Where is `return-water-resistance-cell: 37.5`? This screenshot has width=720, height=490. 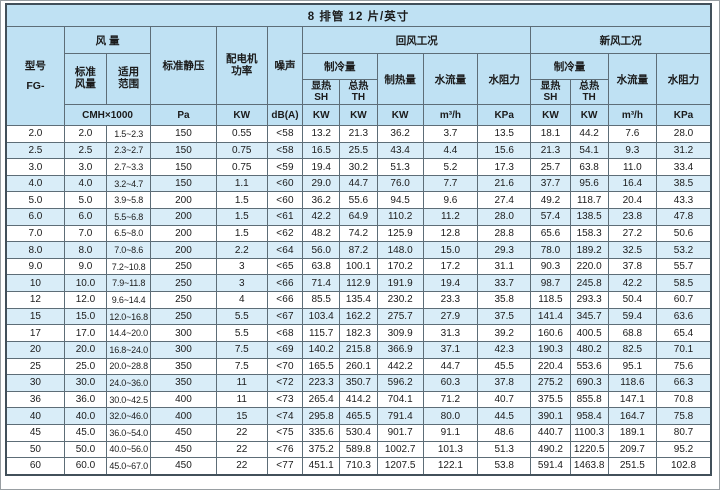
return-water-resistance-cell: 37.5 is located at coordinates (504, 316).